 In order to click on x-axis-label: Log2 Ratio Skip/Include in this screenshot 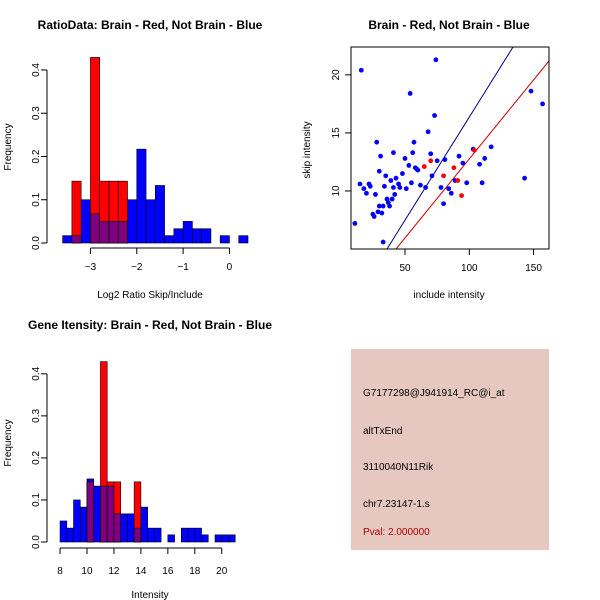, I will do `click(150, 295)`.